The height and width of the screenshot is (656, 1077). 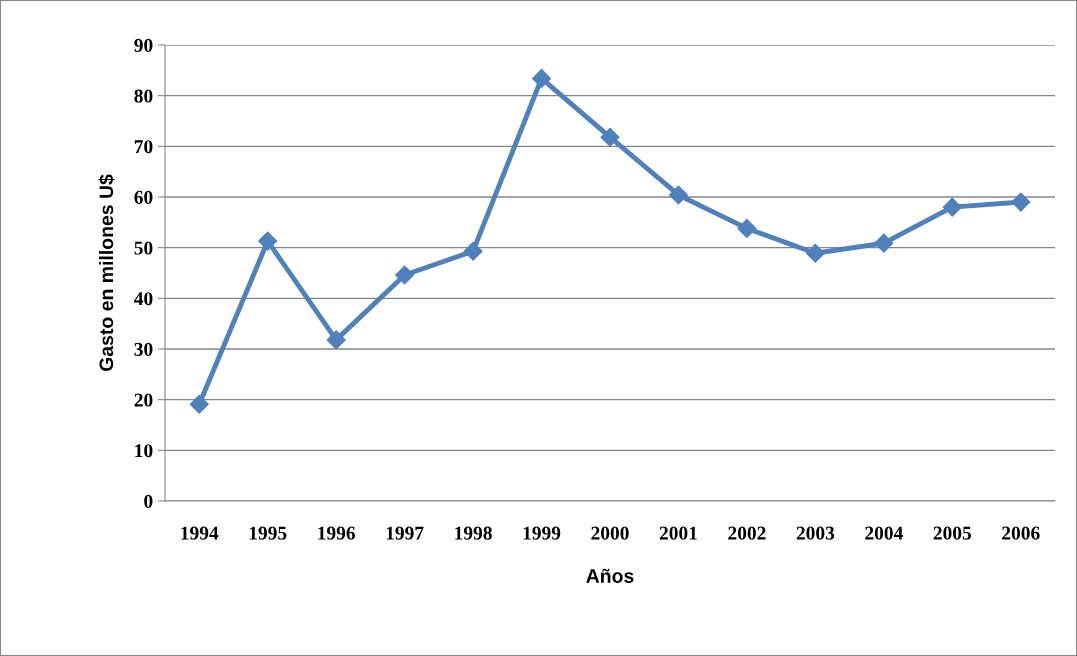 I want to click on y-tick-label: 80, so click(x=143, y=96).